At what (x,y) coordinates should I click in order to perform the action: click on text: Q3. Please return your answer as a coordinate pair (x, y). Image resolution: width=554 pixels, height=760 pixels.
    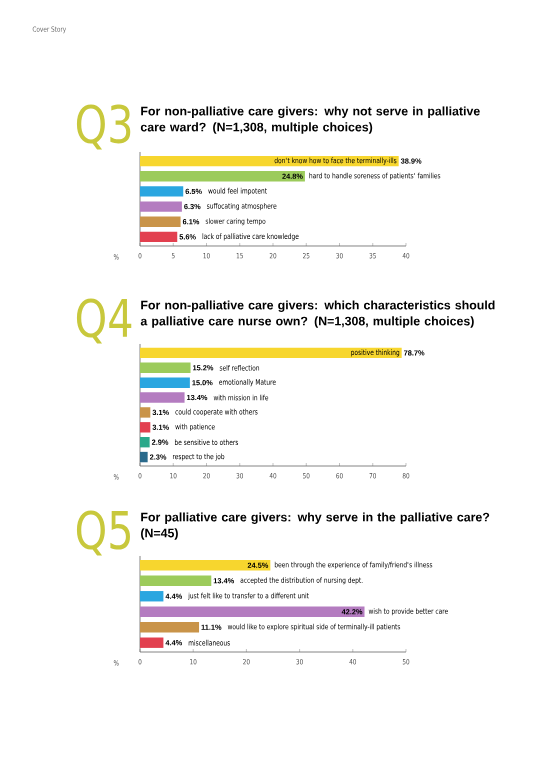
    Looking at the image, I should click on (103, 127).